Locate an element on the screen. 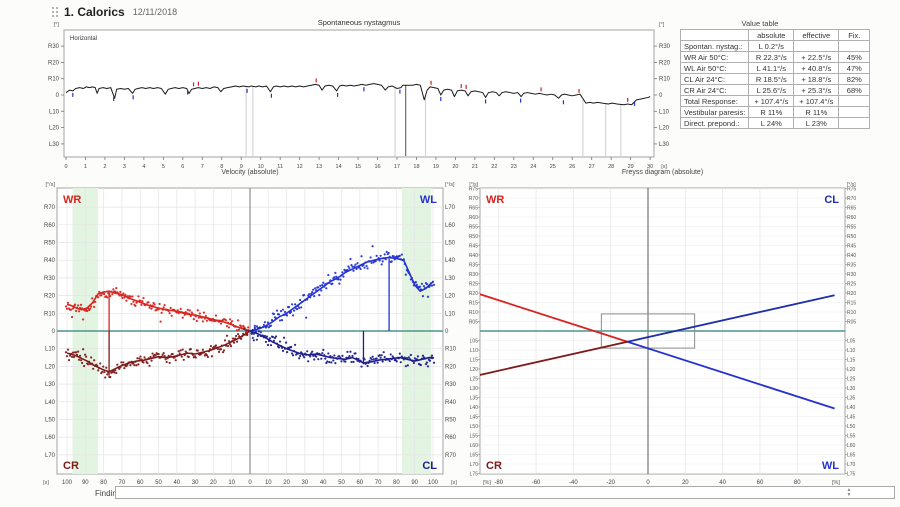  svg-text: L25 is located at coordinates (474, 379).